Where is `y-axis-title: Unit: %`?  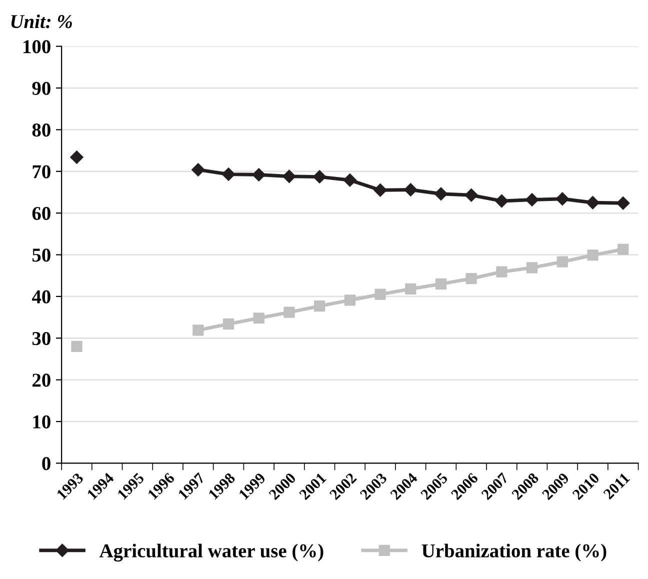 y-axis-title: Unit: % is located at coordinates (41, 21).